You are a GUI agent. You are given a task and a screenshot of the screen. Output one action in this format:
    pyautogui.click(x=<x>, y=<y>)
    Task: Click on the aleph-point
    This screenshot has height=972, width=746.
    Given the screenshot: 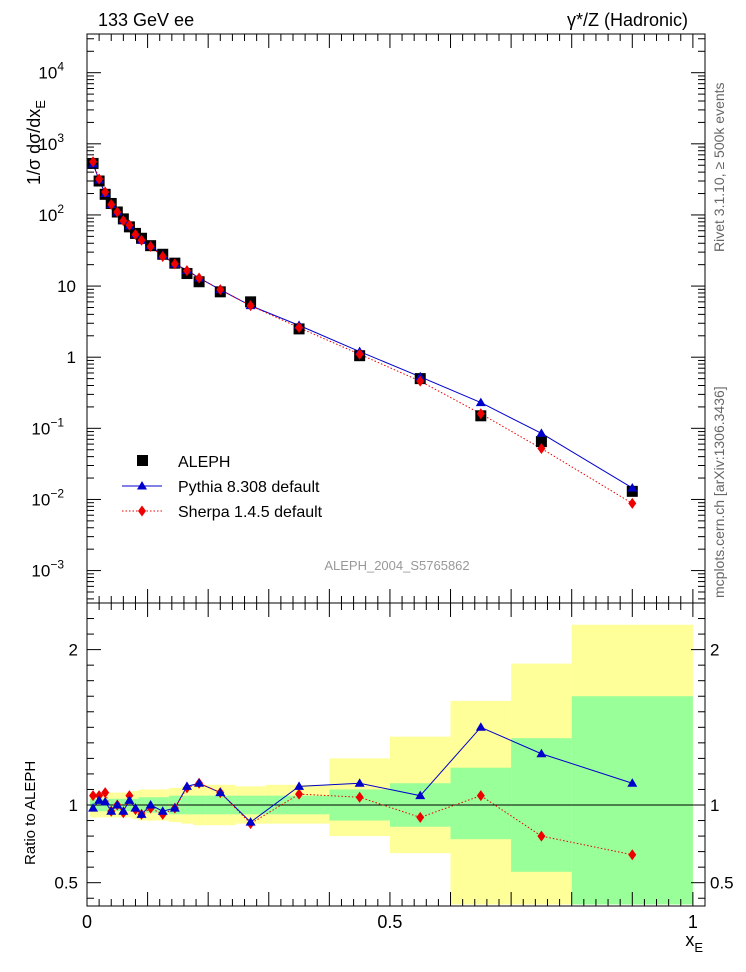 What is the action you would take?
    pyautogui.click(x=541, y=442)
    